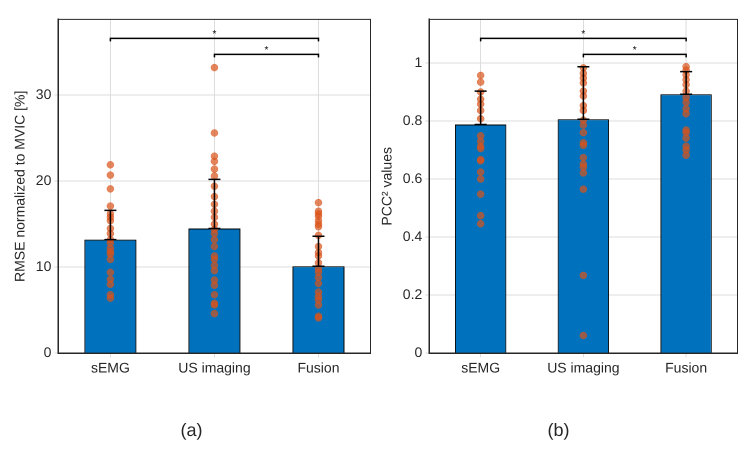 Image resolution: width=751 pixels, height=452 pixels. What do you see at coordinates (192, 430) in the screenshot?
I see `text: (a)` at bounding box center [192, 430].